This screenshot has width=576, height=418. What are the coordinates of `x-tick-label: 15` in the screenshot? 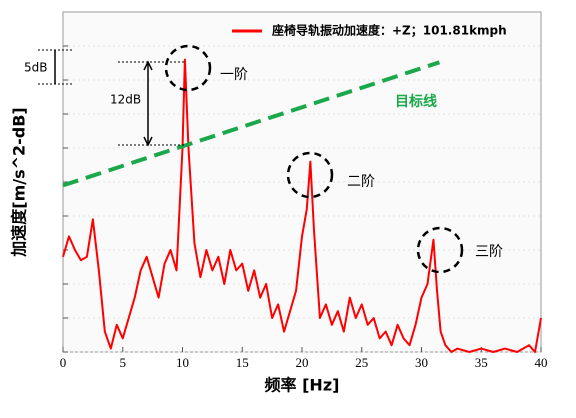 It's located at (242, 362).